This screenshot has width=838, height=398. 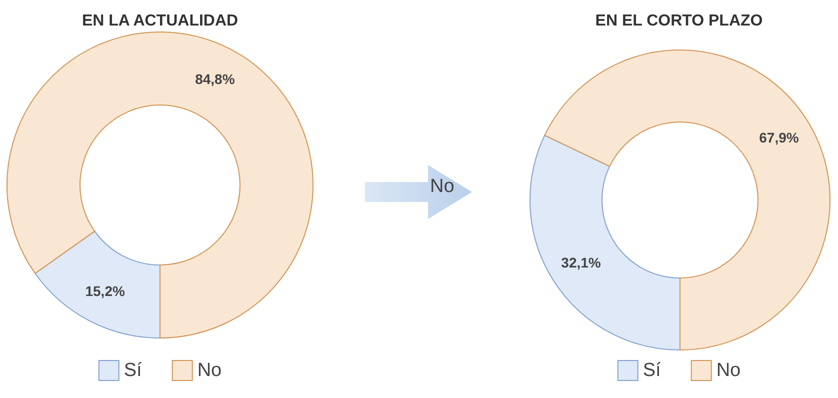 What do you see at coordinates (679, 21) in the screenshot?
I see `chart-title: EN EL CORTO PLAZO` at bounding box center [679, 21].